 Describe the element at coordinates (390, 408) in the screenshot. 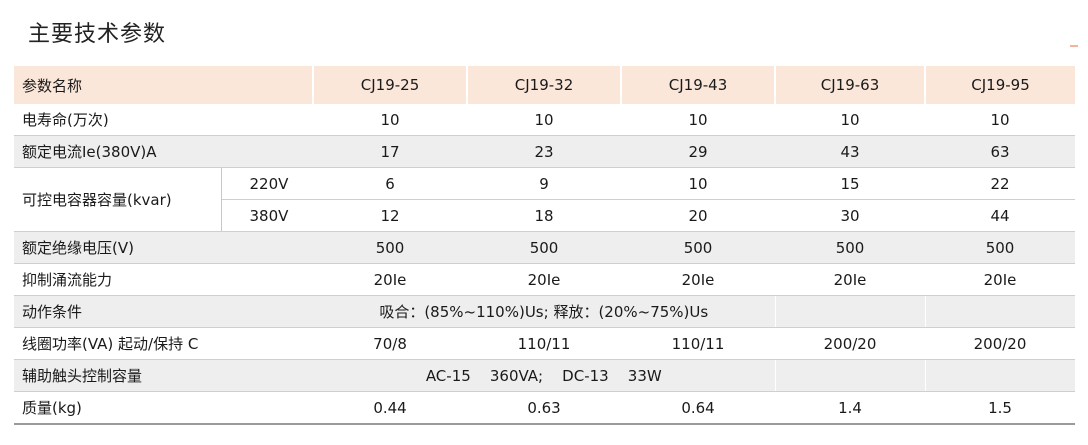

I see `table-cell: 0.44` at that location.